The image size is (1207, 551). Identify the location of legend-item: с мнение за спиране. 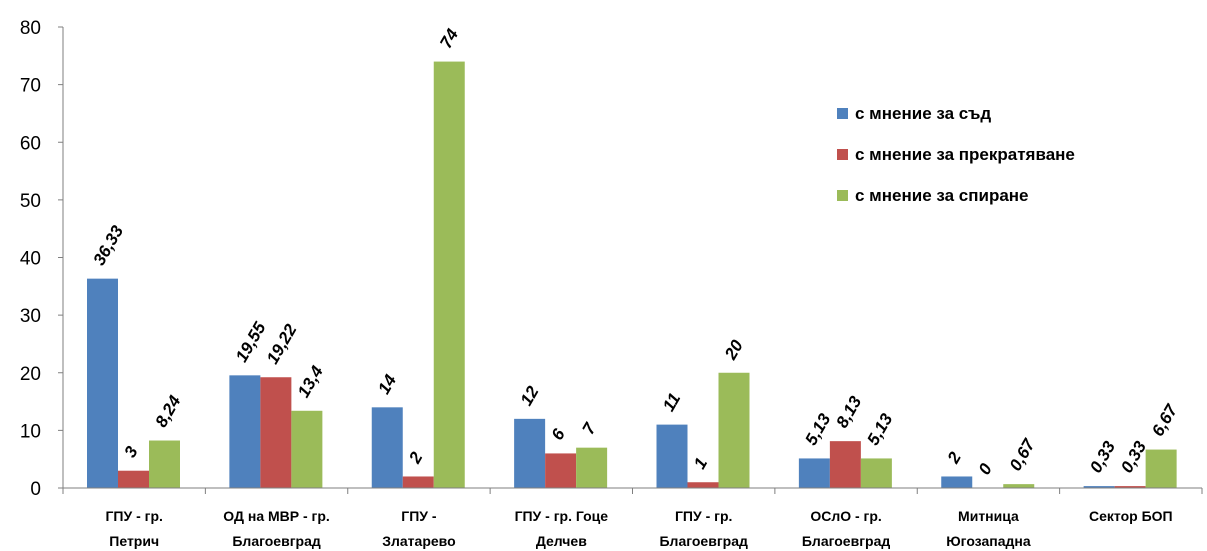
(933, 195).